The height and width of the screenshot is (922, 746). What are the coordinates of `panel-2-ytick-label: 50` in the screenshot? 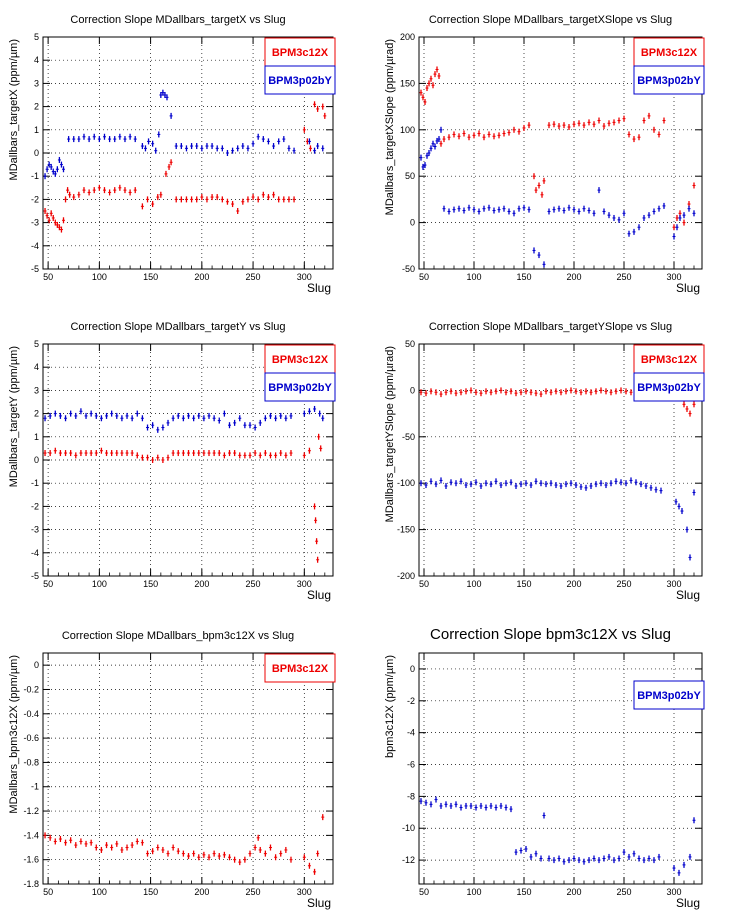 It's located at (410, 176).